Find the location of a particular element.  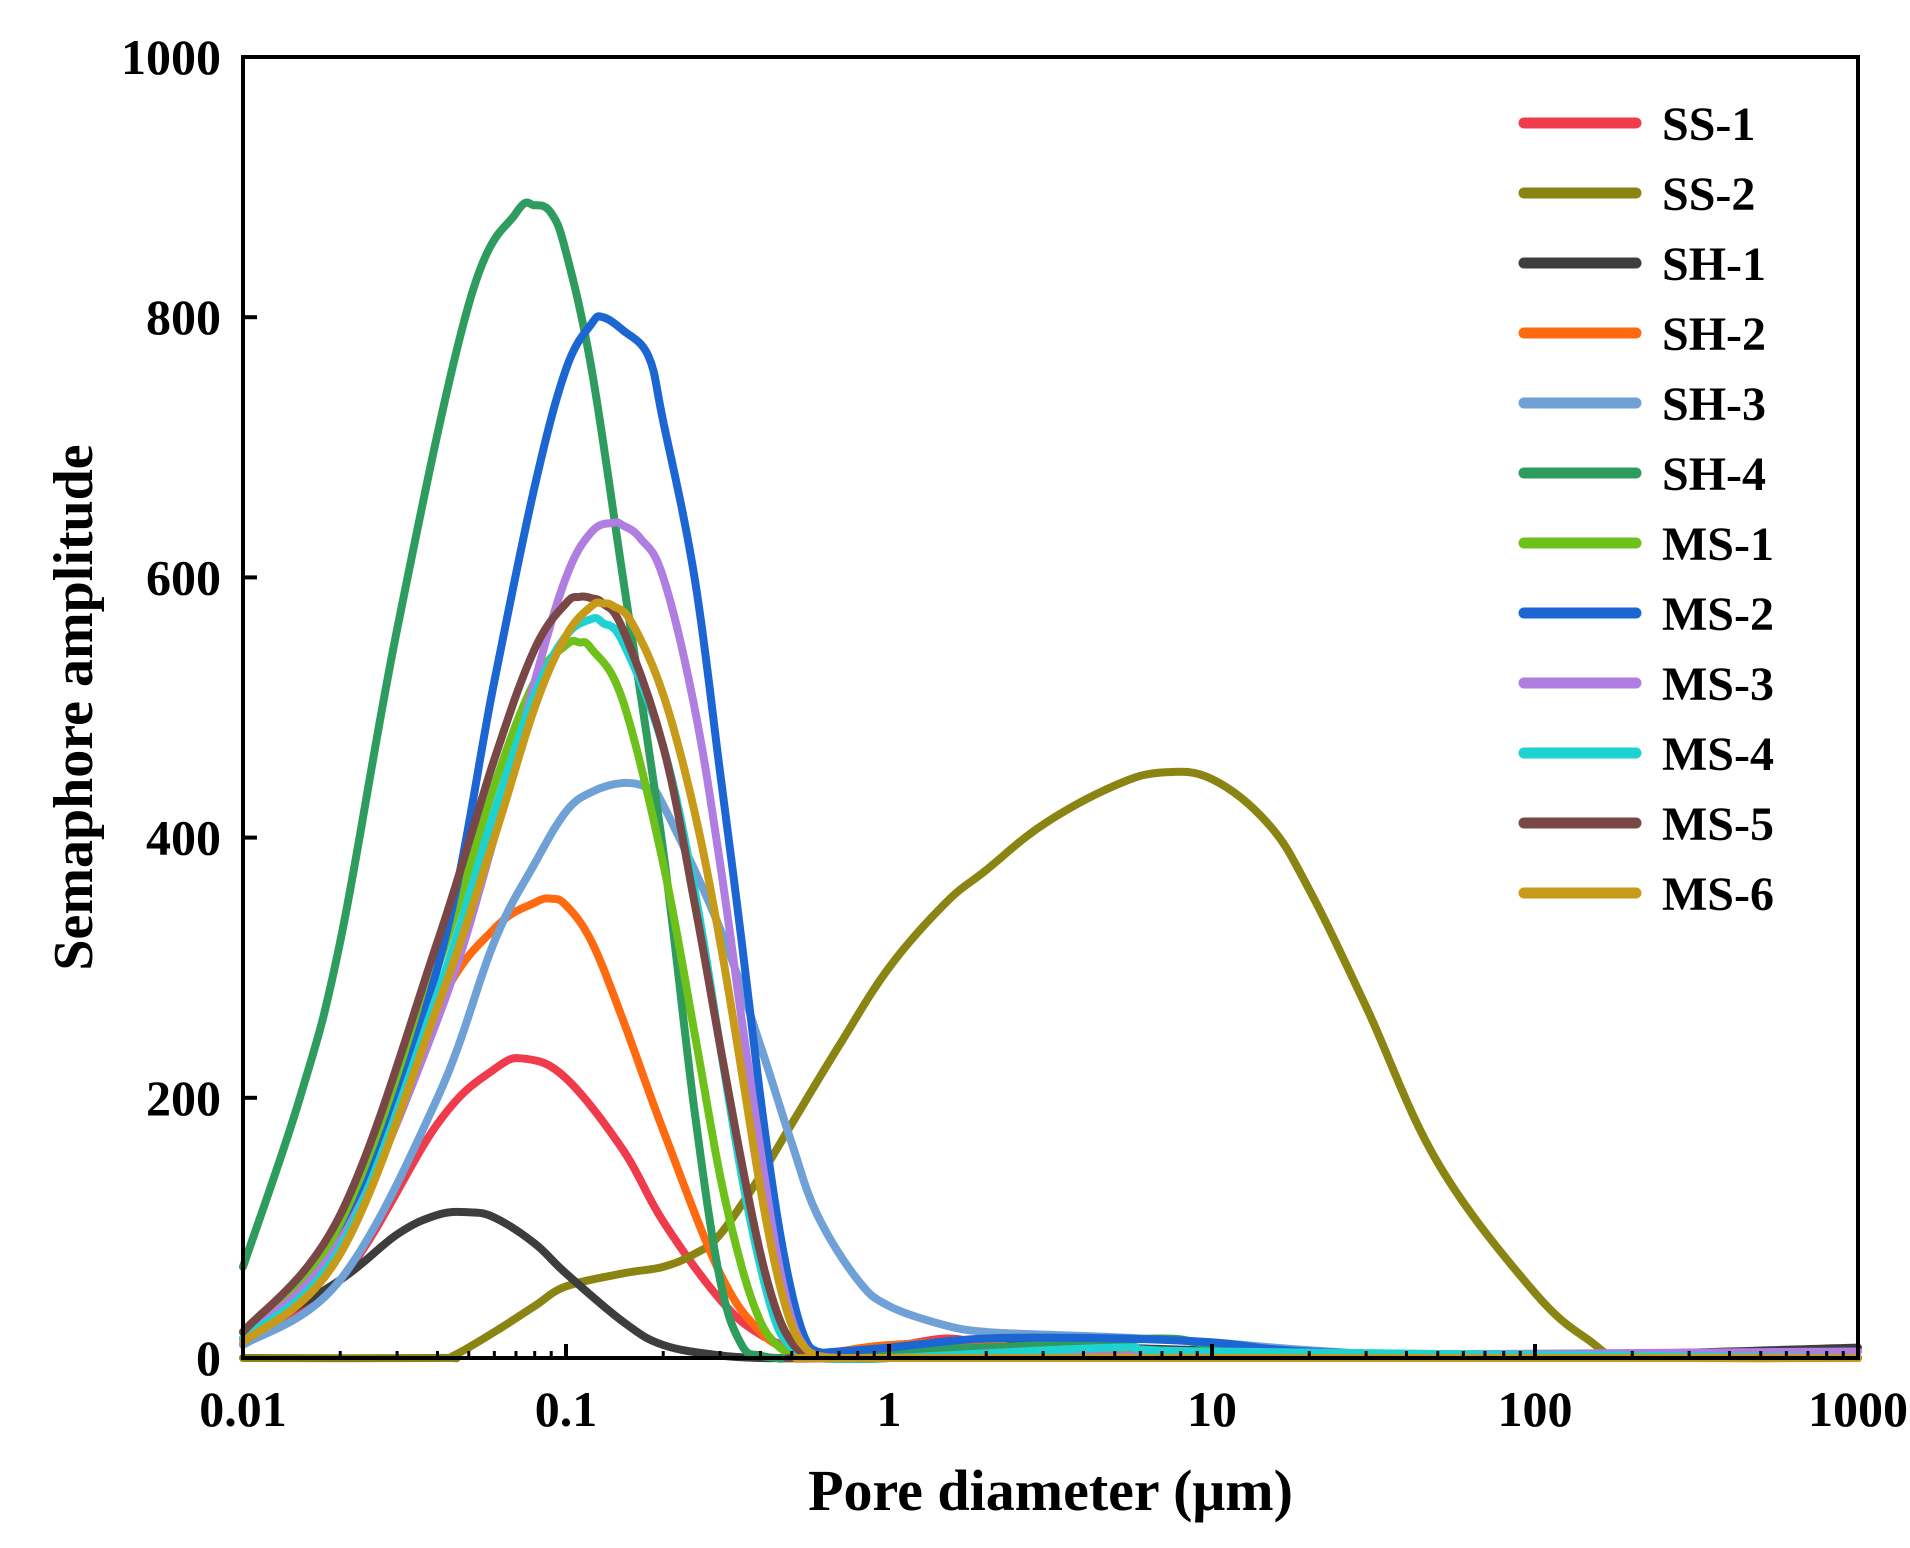

x-tick-label: 1000 is located at coordinates (1858, 1409).